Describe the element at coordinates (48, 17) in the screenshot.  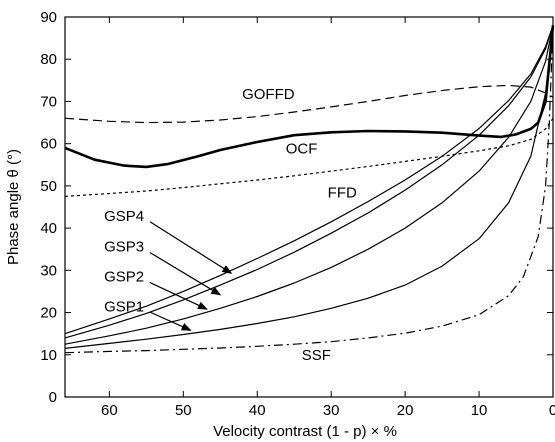
I see `y-tick-label: 90` at that location.